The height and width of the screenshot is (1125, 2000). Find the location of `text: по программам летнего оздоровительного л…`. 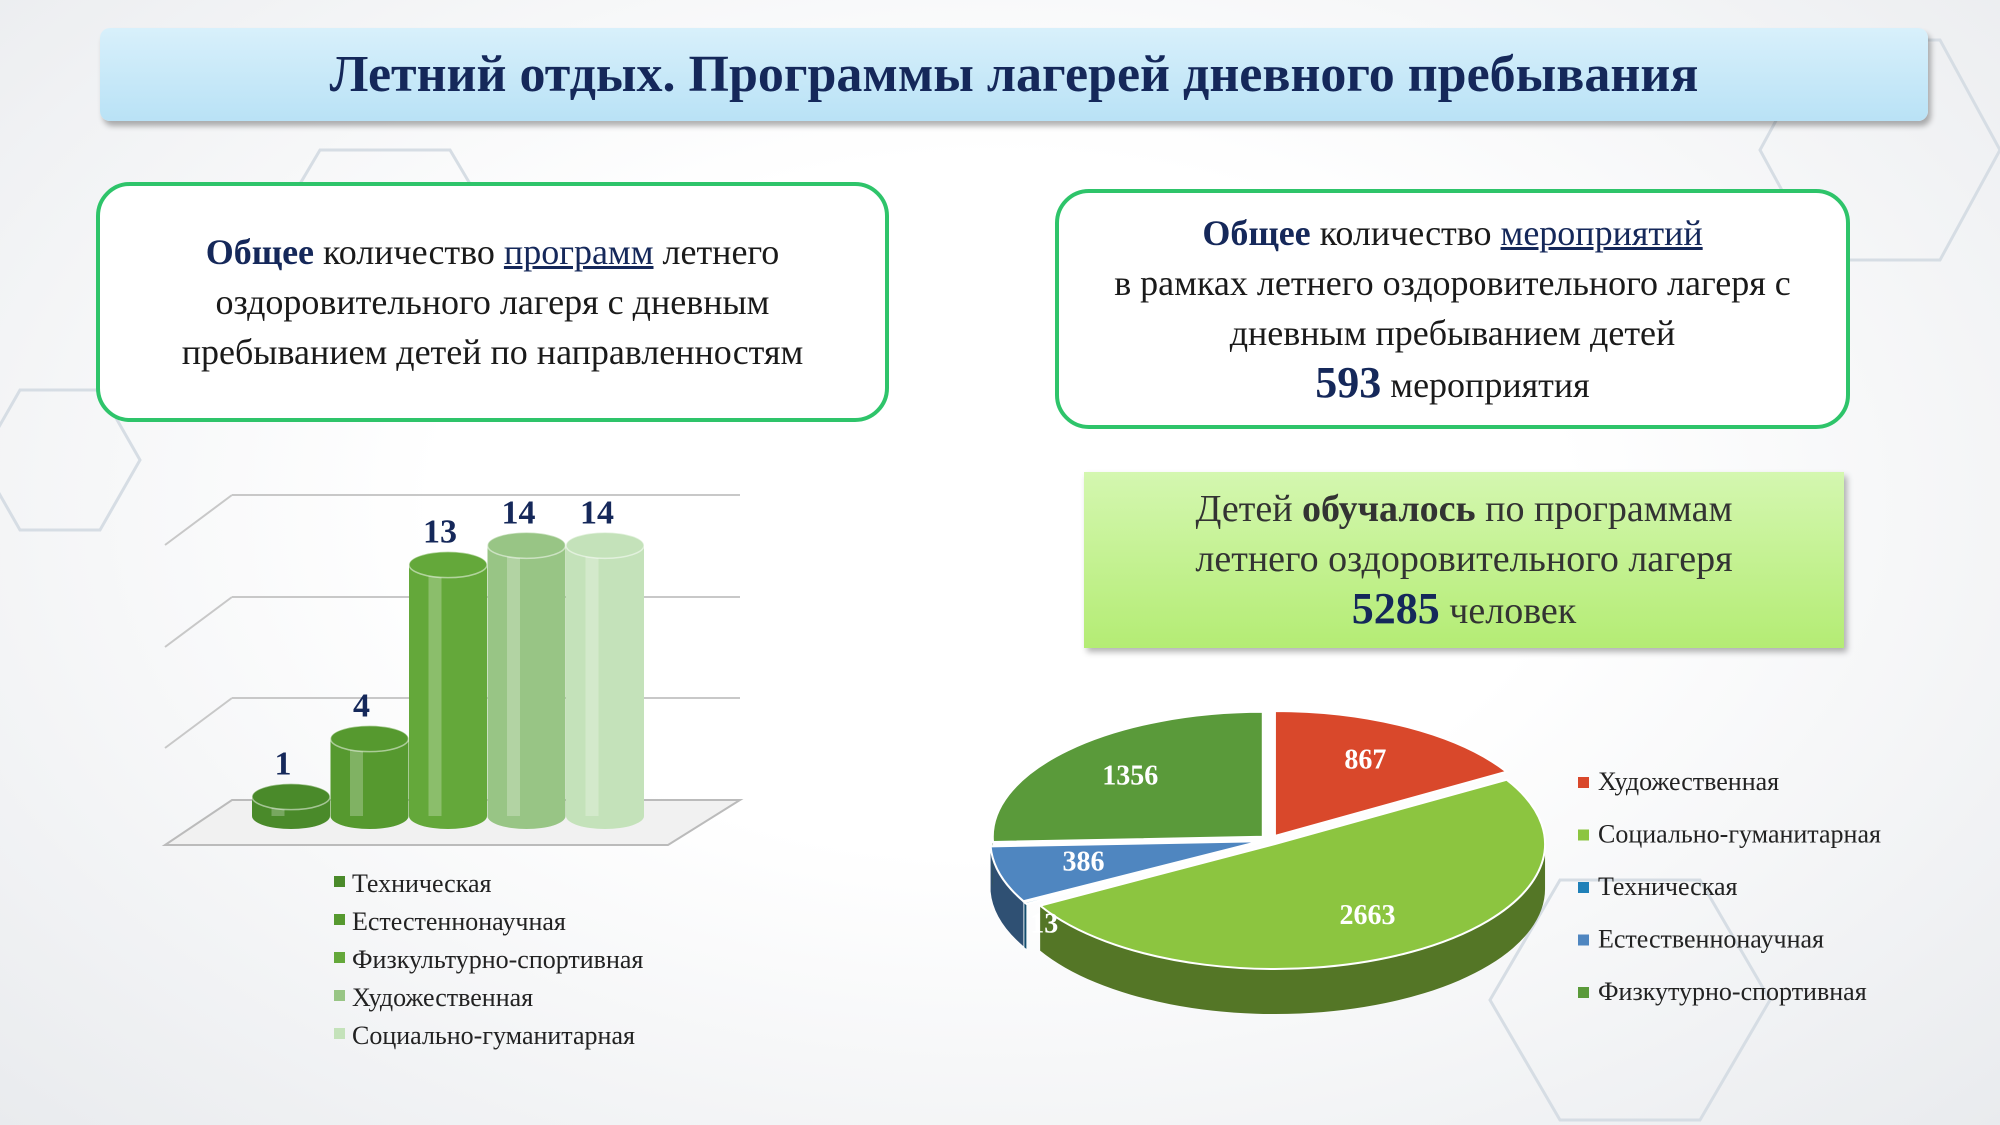

text: по программам летнего оздоровительного л… is located at coordinates (1464, 534).